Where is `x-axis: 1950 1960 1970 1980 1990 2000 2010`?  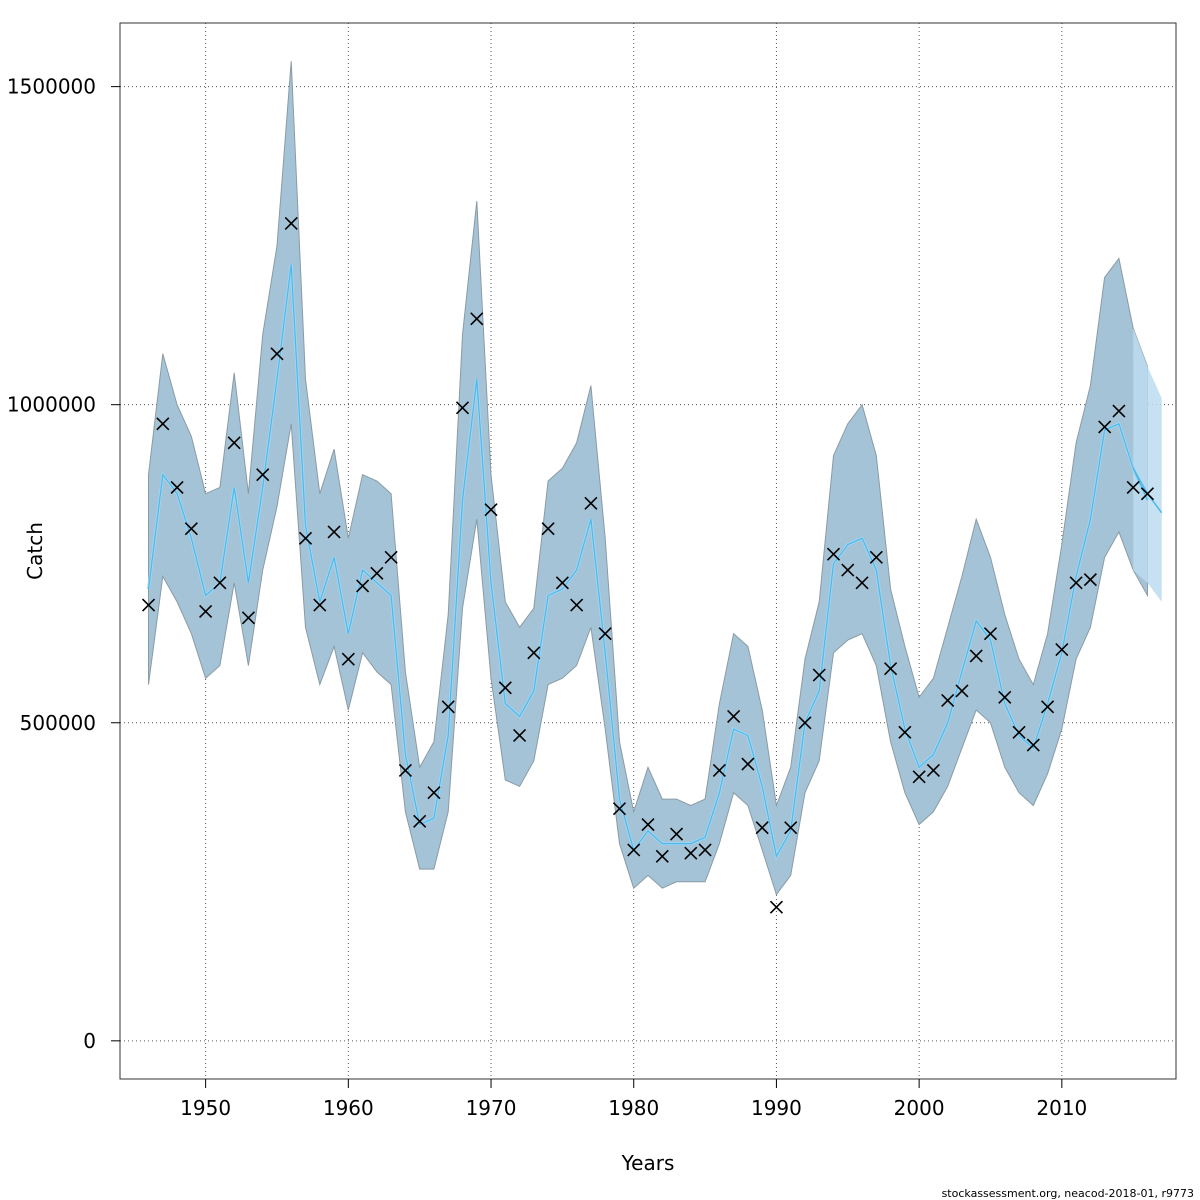
x-axis: 1950 1960 1970 1980 1990 2000 2010 is located at coordinates (633, 1099).